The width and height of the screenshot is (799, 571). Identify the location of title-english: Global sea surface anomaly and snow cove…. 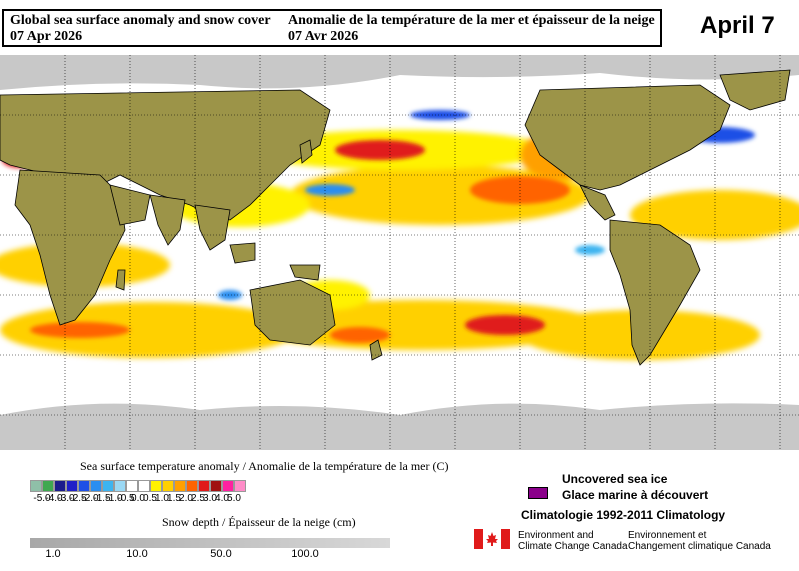
(140, 20).